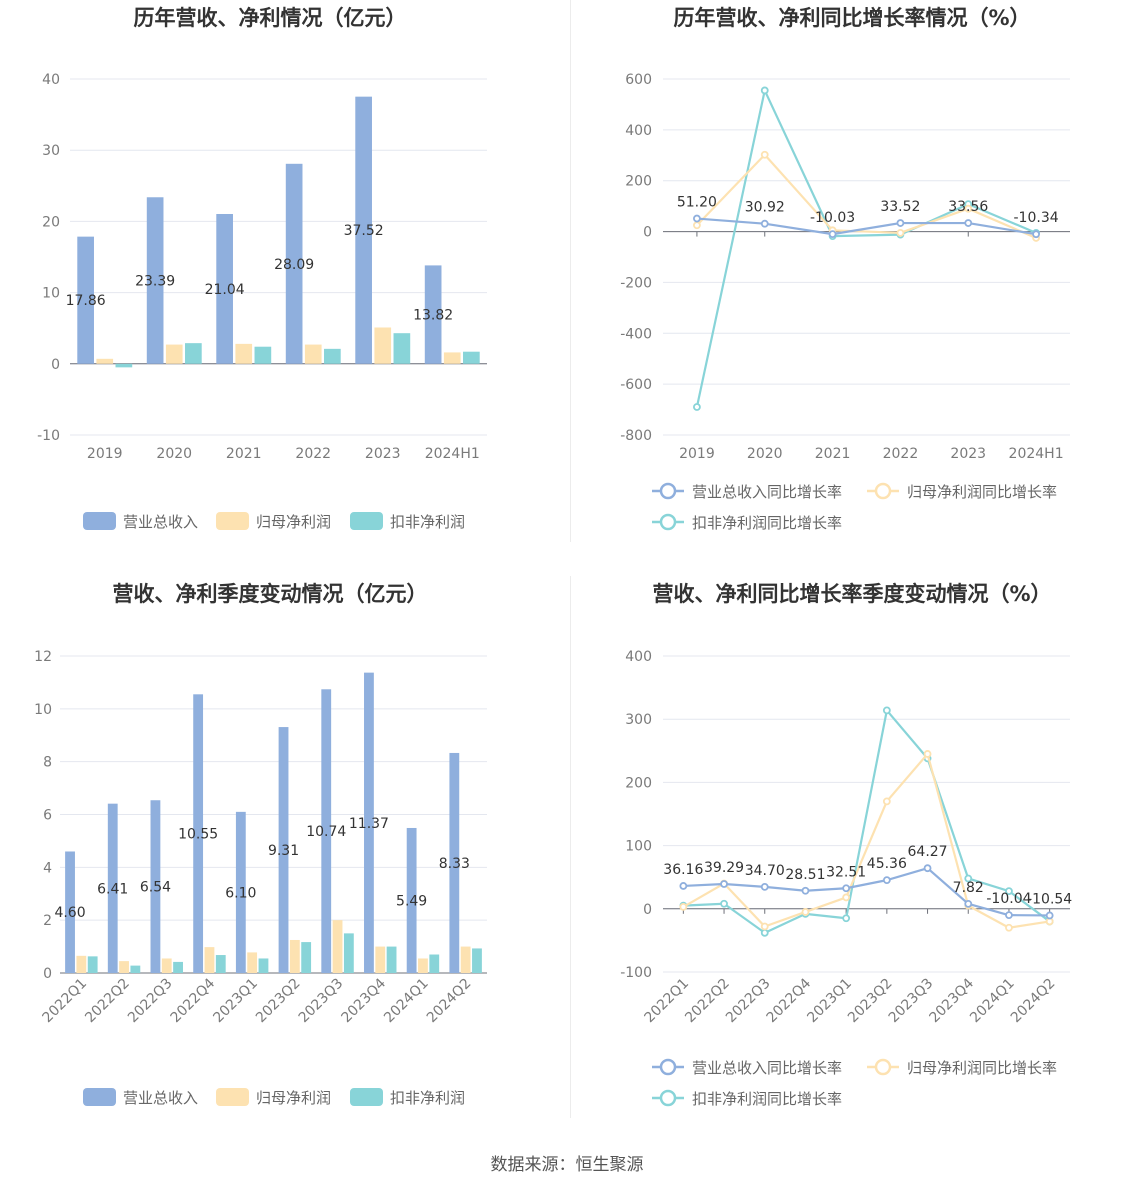 This screenshot has height=1188, width=1134. I want to click on gridlines, so click(273, 814).